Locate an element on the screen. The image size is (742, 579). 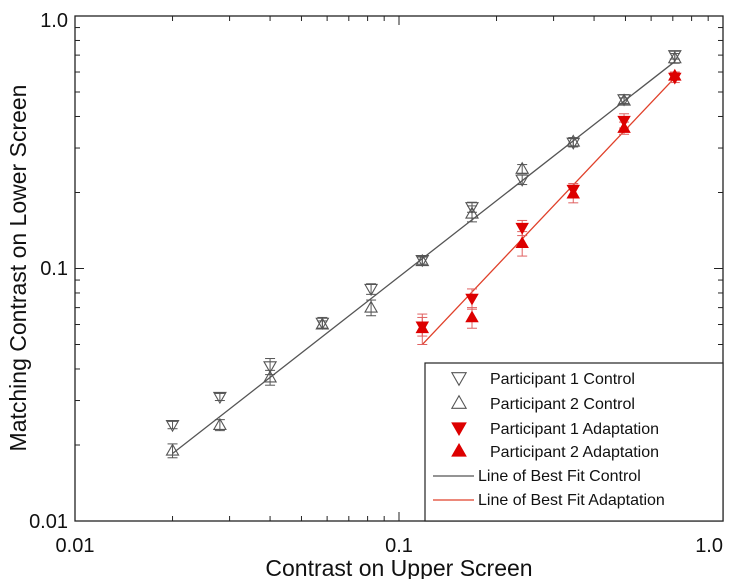
x-tick-label-1.0: 1.0 is located at coordinates (709, 546).